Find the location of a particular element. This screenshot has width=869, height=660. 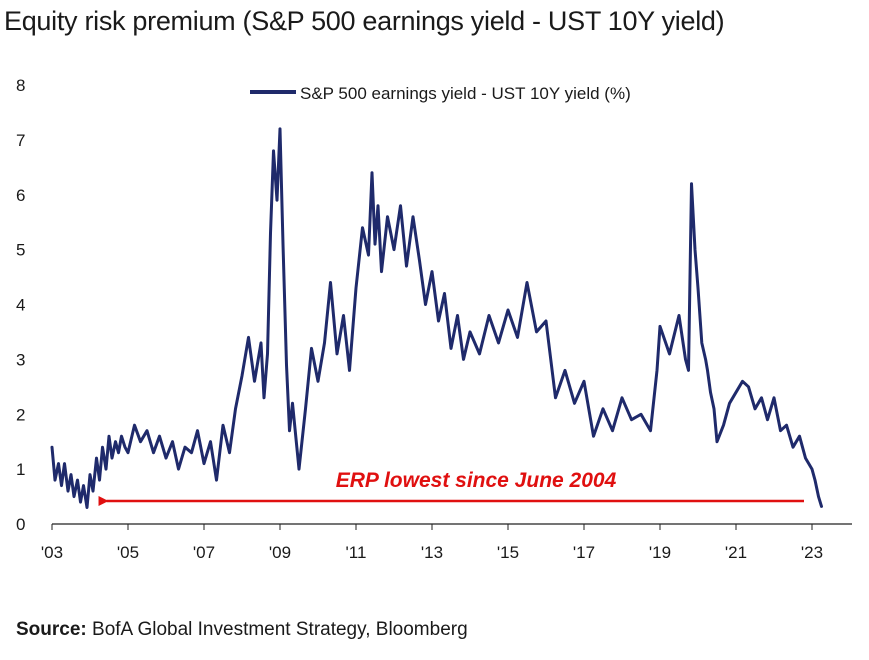

x-tick-label: '23 is located at coordinates (812, 552).